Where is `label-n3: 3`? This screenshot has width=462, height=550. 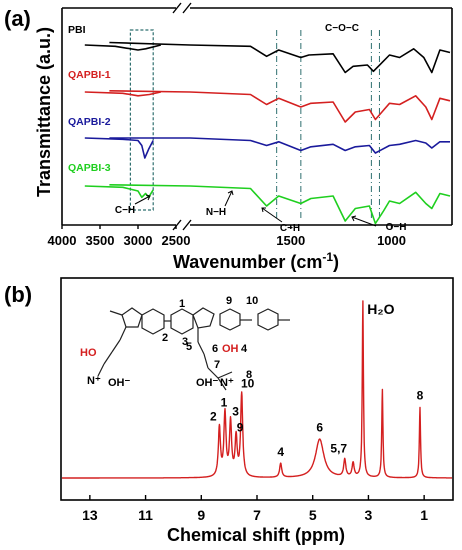
label-n3: 3 is located at coordinates (185, 342).